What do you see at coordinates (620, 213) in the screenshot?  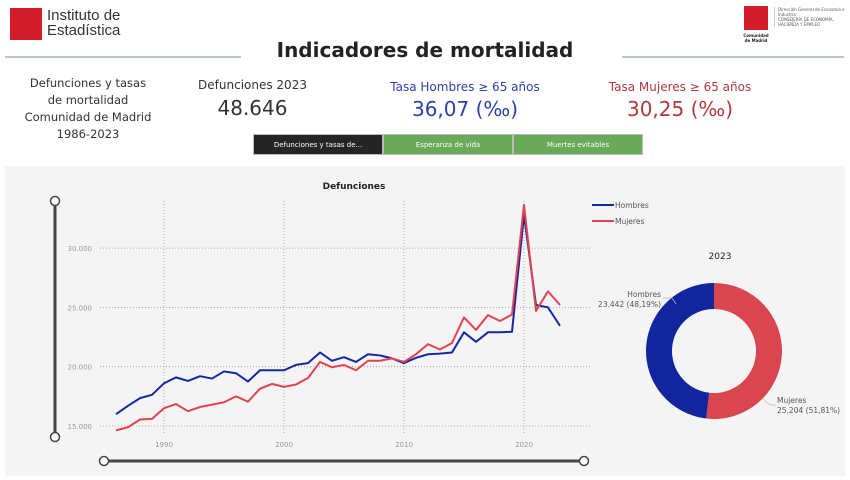 I see `legend: Hombres Mujeres` at bounding box center [620, 213].